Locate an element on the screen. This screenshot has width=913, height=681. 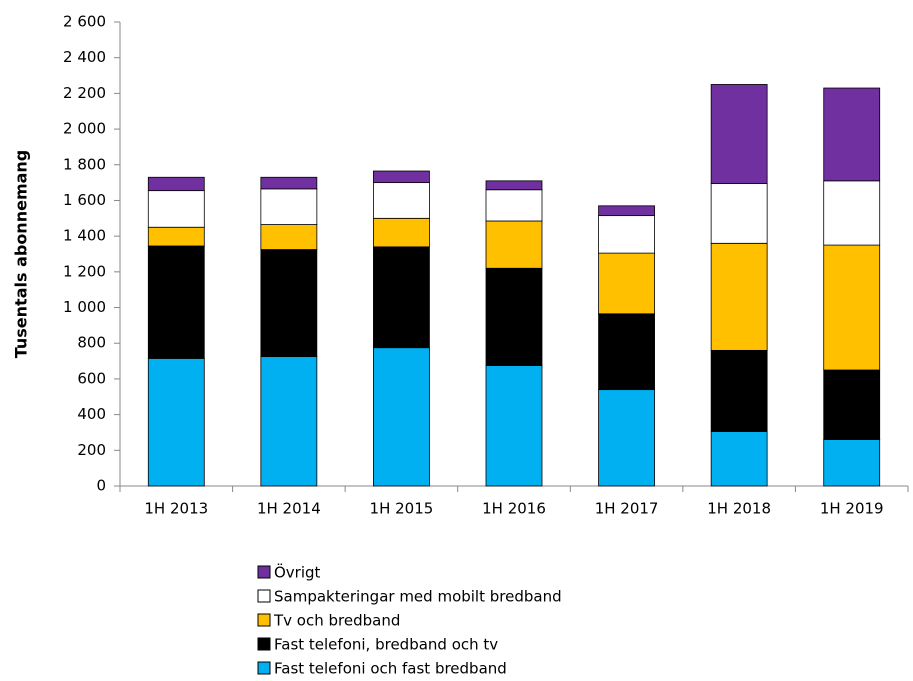
y-tick-label: 0 is located at coordinates (101, 486).